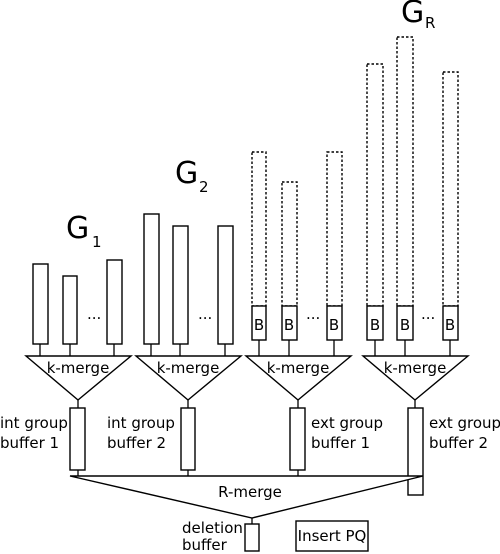 The width and height of the screenshot is (500, 554). I want to click on insert-pq-box, so click(332, 536).